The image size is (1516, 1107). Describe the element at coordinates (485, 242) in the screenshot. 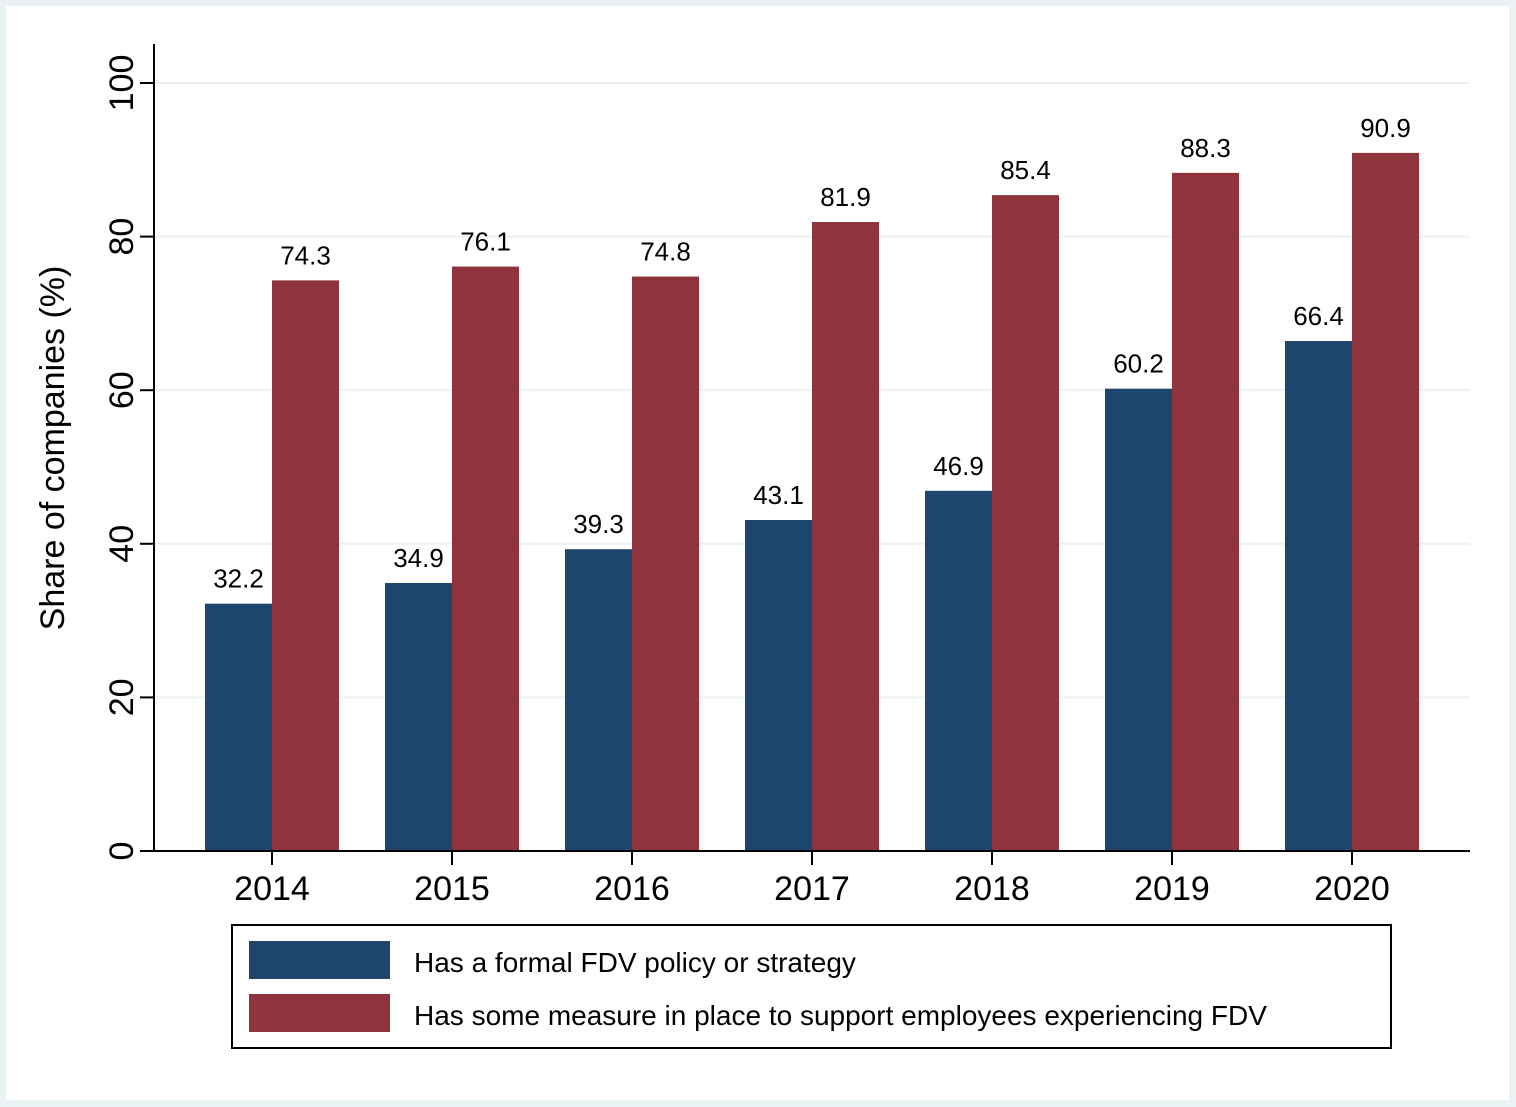

I see `data-label-measure-2015: 76.1` at that location.